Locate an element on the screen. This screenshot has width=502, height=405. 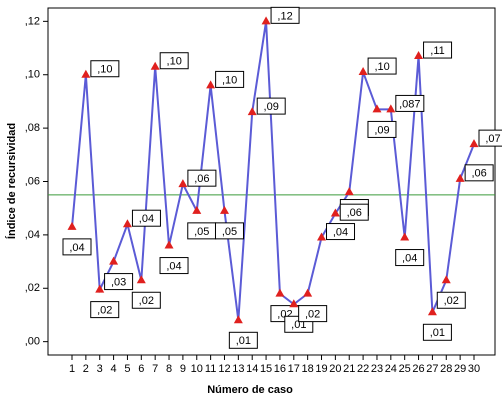
x-tick-label: 9 is located at coordinates (183, 369).